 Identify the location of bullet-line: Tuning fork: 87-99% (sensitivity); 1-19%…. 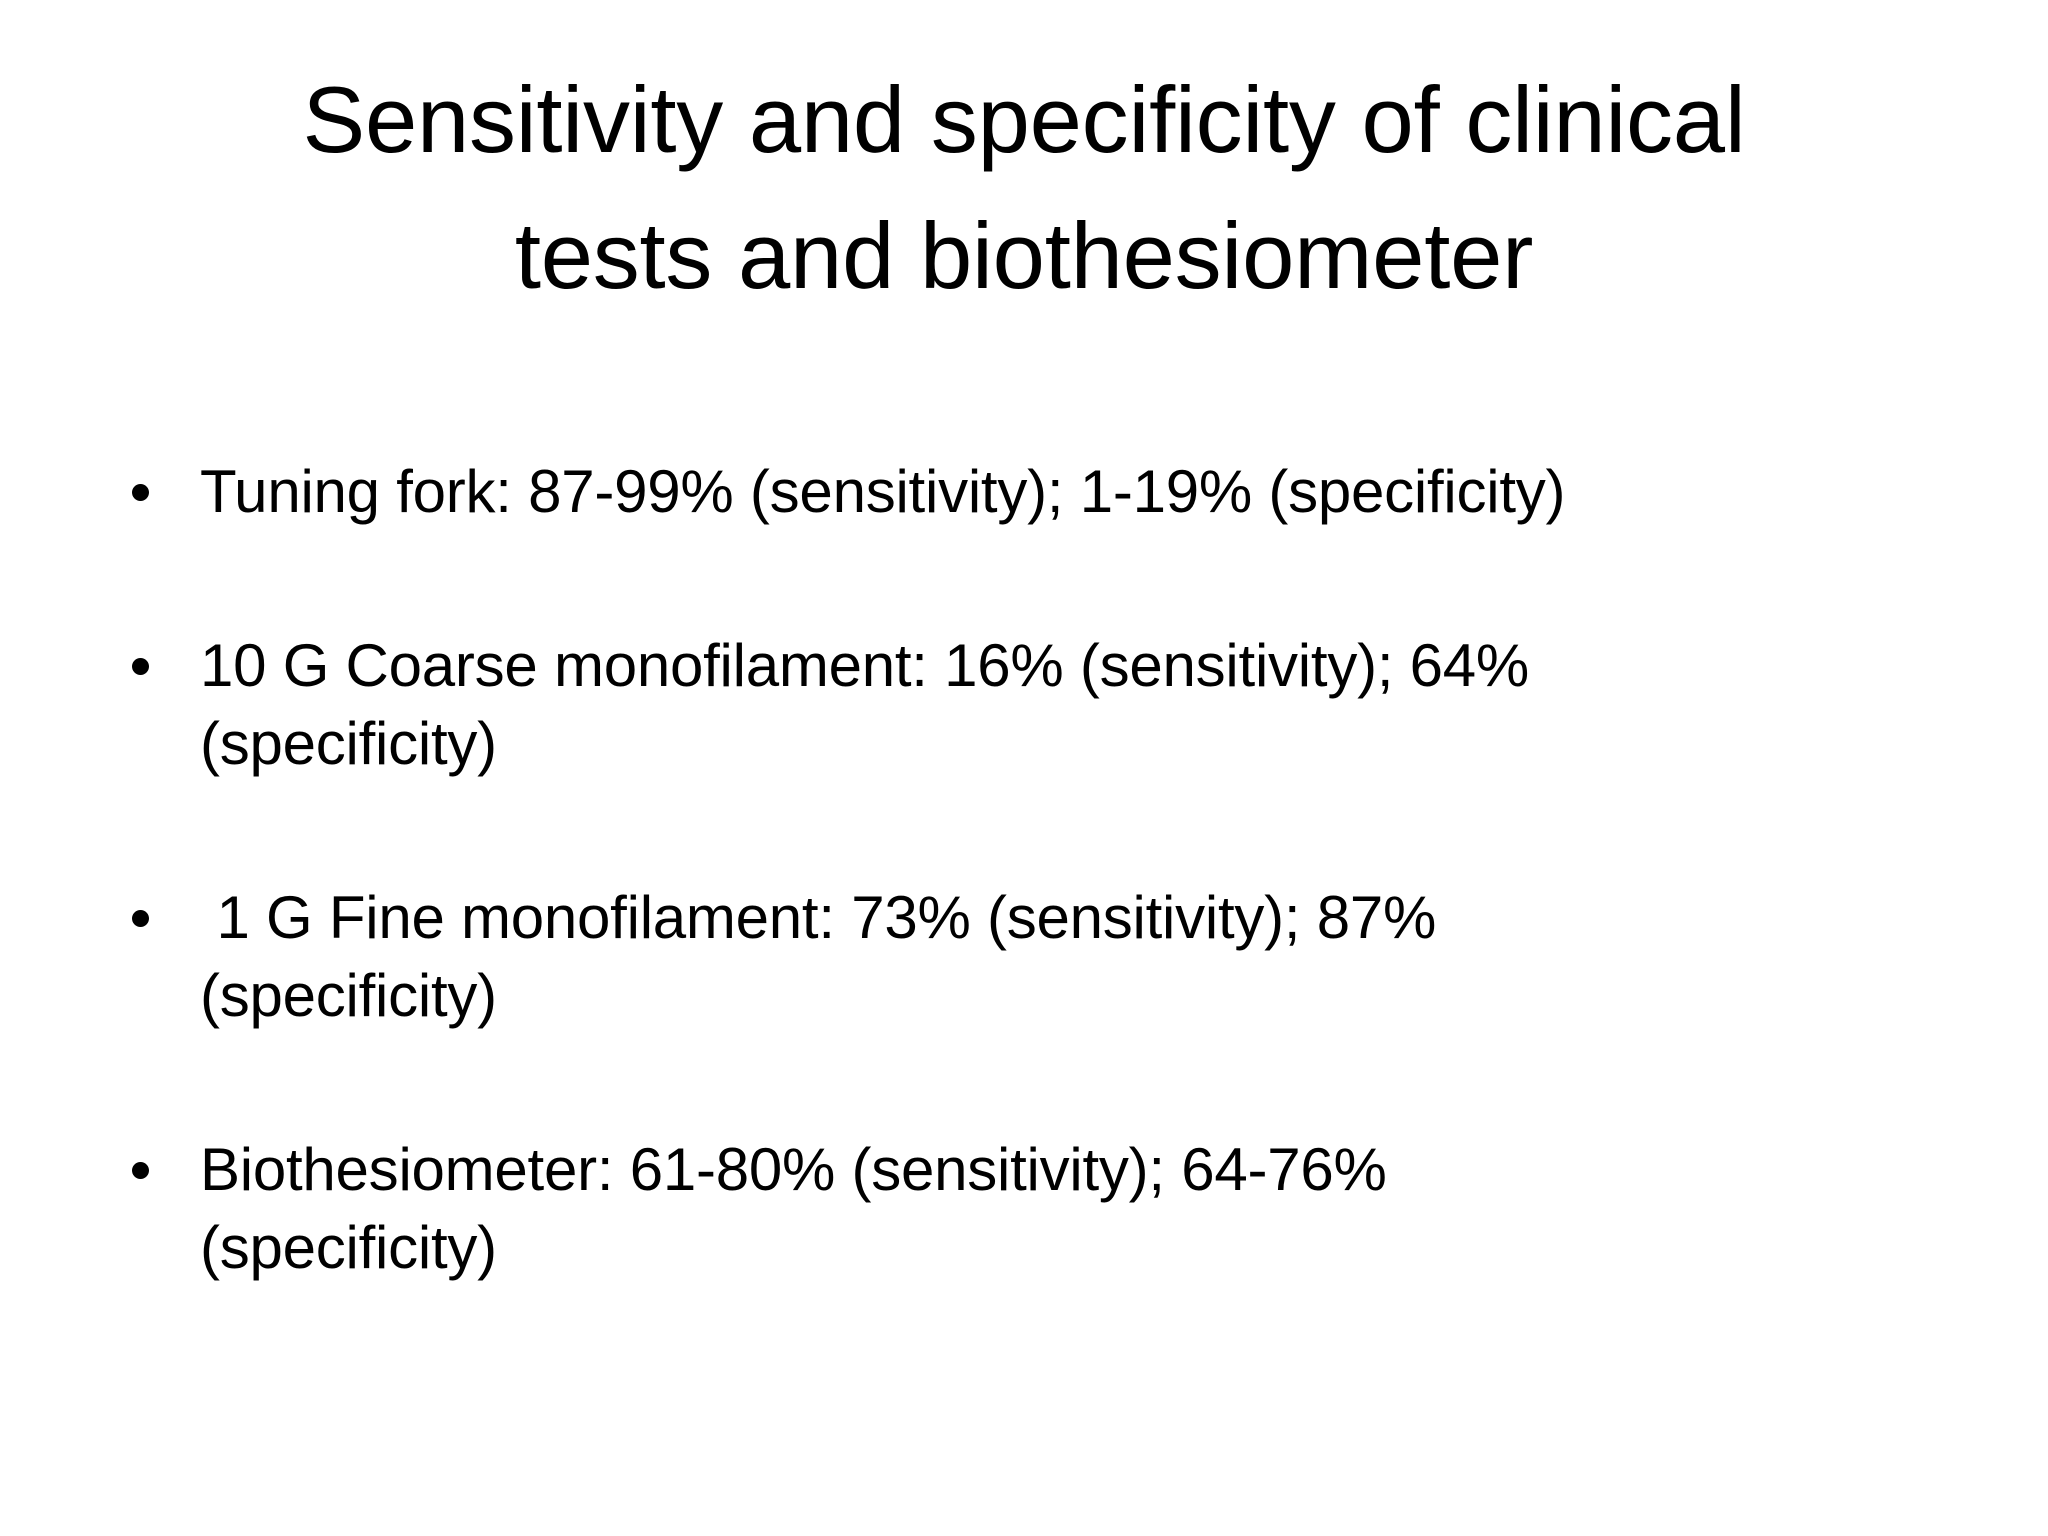
(883, 491).